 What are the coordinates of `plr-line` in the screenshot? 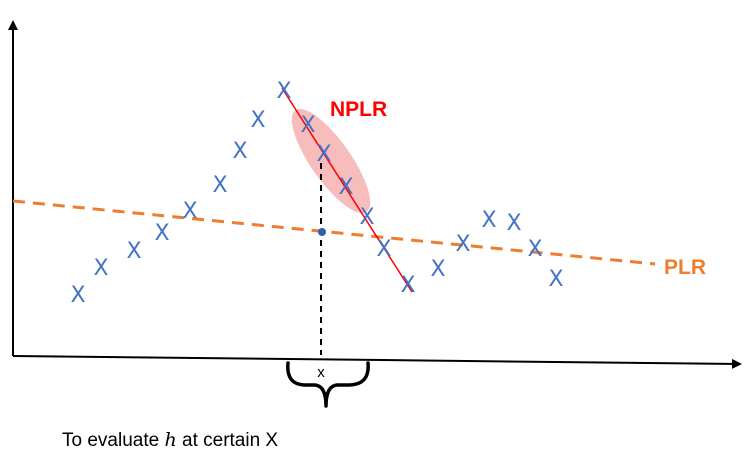 It's located at (334, 232).